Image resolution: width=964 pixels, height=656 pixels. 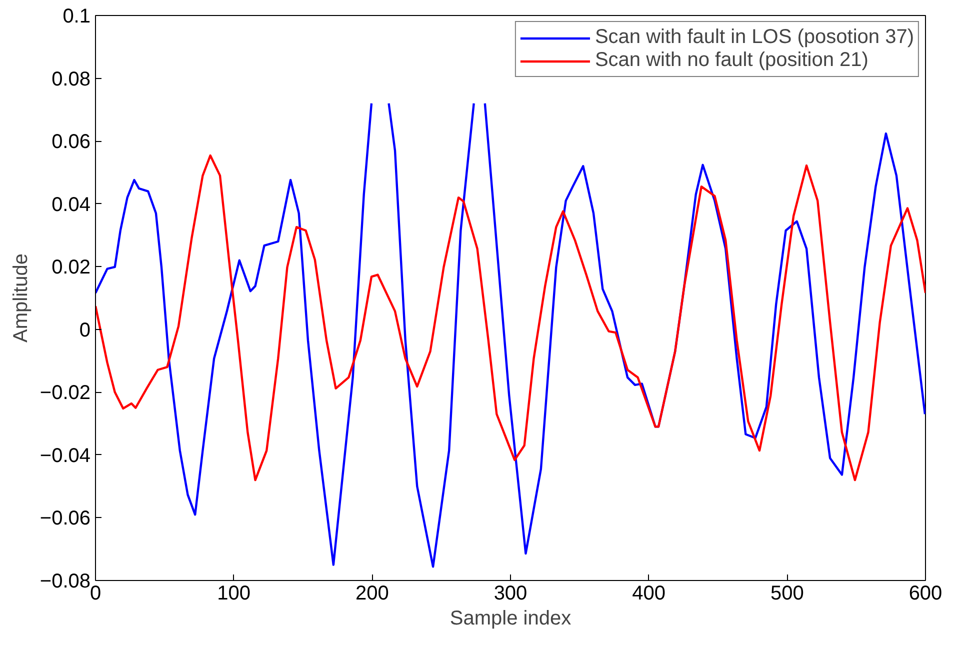 I want to click on x-tick-label: 300, so click(x=511, y=593).